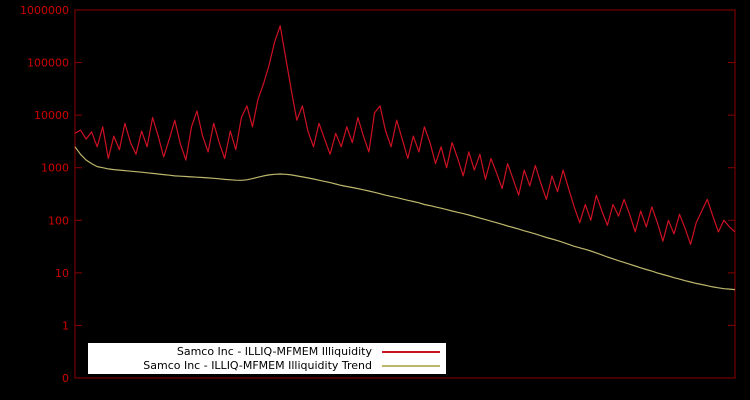 The width and height of the screenshot is (750, 400). Describe the element at coordinates (44, 10) in the screenshot. I see `y-tick-label: 1000000` at that location.